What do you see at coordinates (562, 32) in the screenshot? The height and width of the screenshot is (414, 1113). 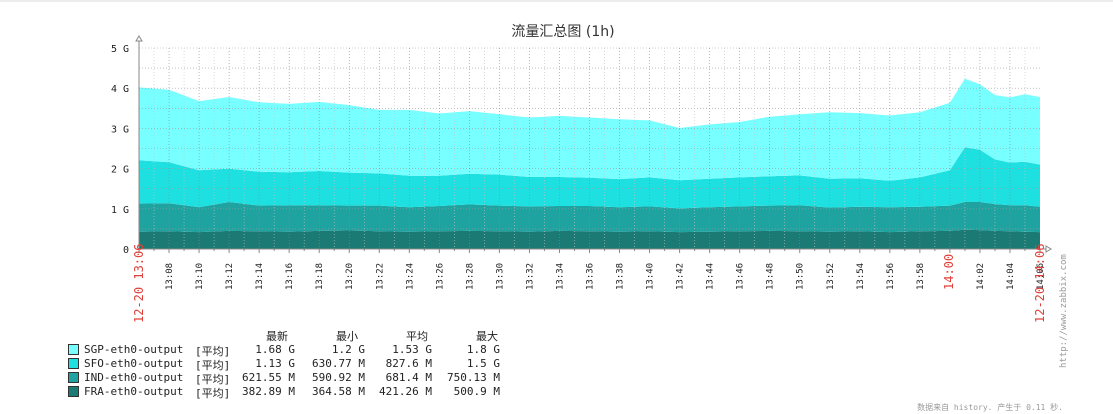 I see `chart-title: 流量汇总图 (1h)` at bounding box center [562, 32].